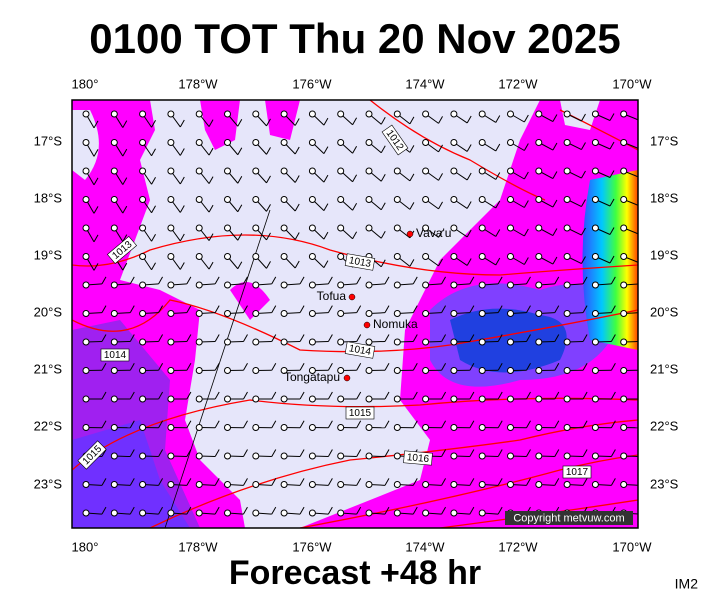 This screenshot has width=711, height=600. Describe the element at coordinates (664, 368) in the screenshot. I see `lat-label: 21°S` at that location.